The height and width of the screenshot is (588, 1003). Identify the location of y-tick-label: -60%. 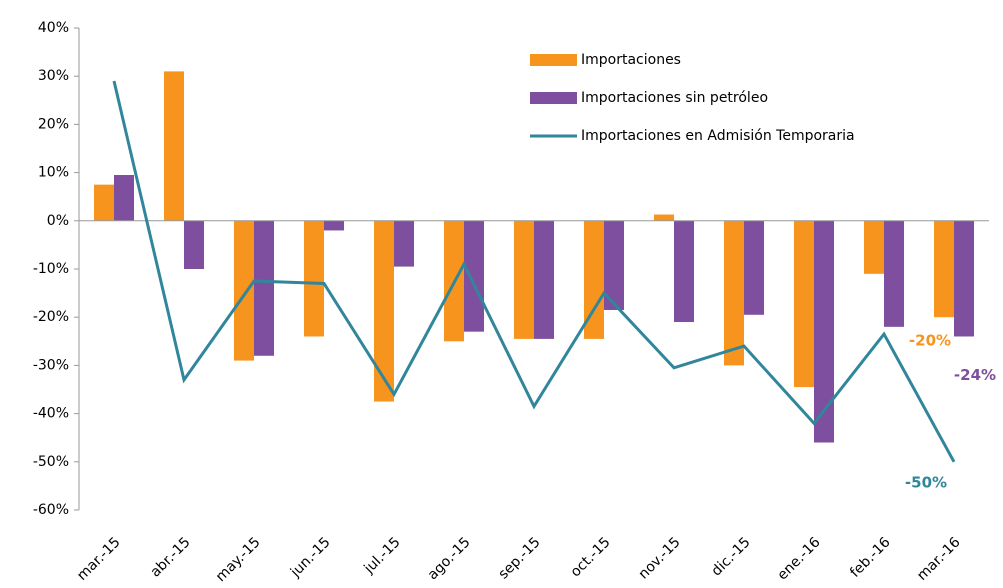
(51, 510).